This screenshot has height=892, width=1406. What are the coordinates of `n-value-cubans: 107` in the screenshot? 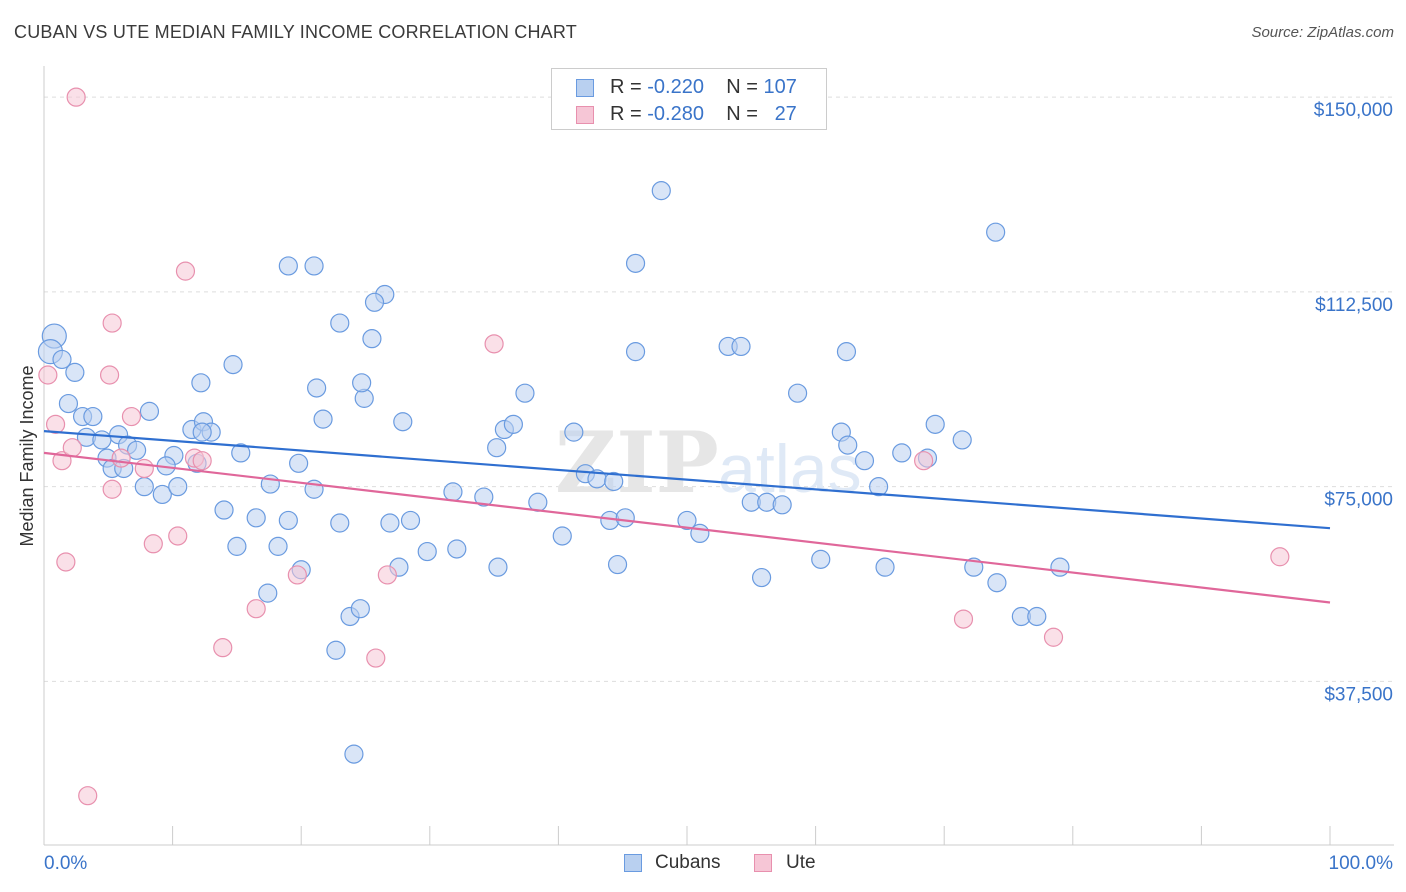 It's located at (780, 87).